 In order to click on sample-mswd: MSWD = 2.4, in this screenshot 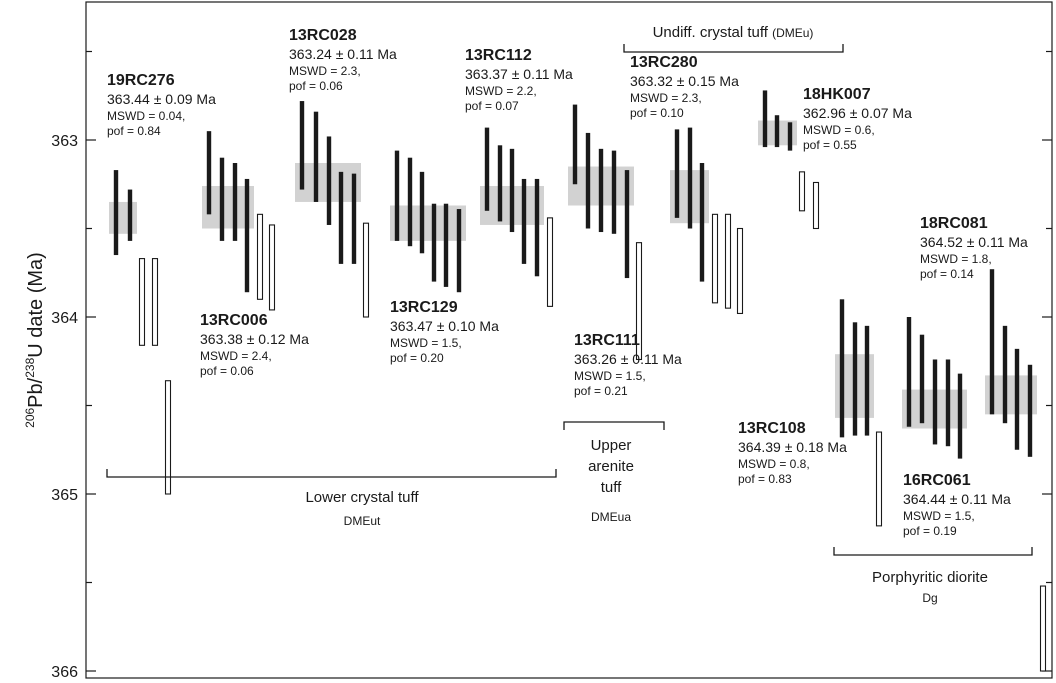, I will do `click(236, 356)`.